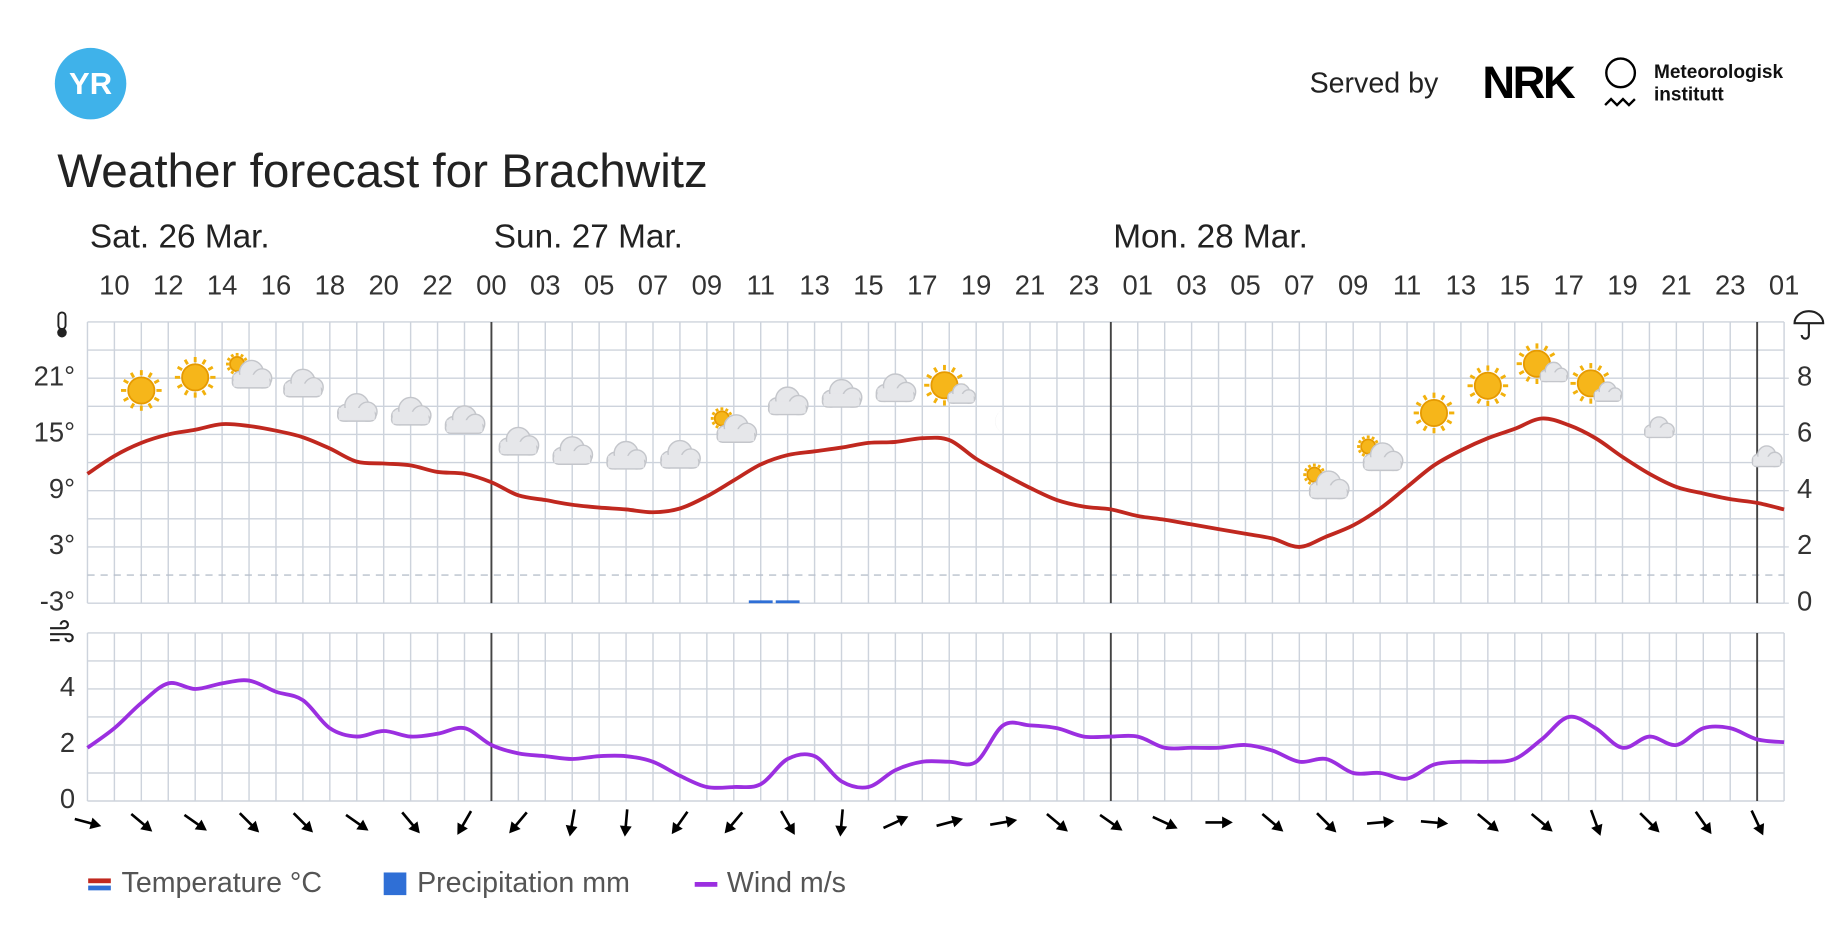  Describe the element at coordinates (1622, 285) in the screenshot. I see `hour-label: 19` at that location.